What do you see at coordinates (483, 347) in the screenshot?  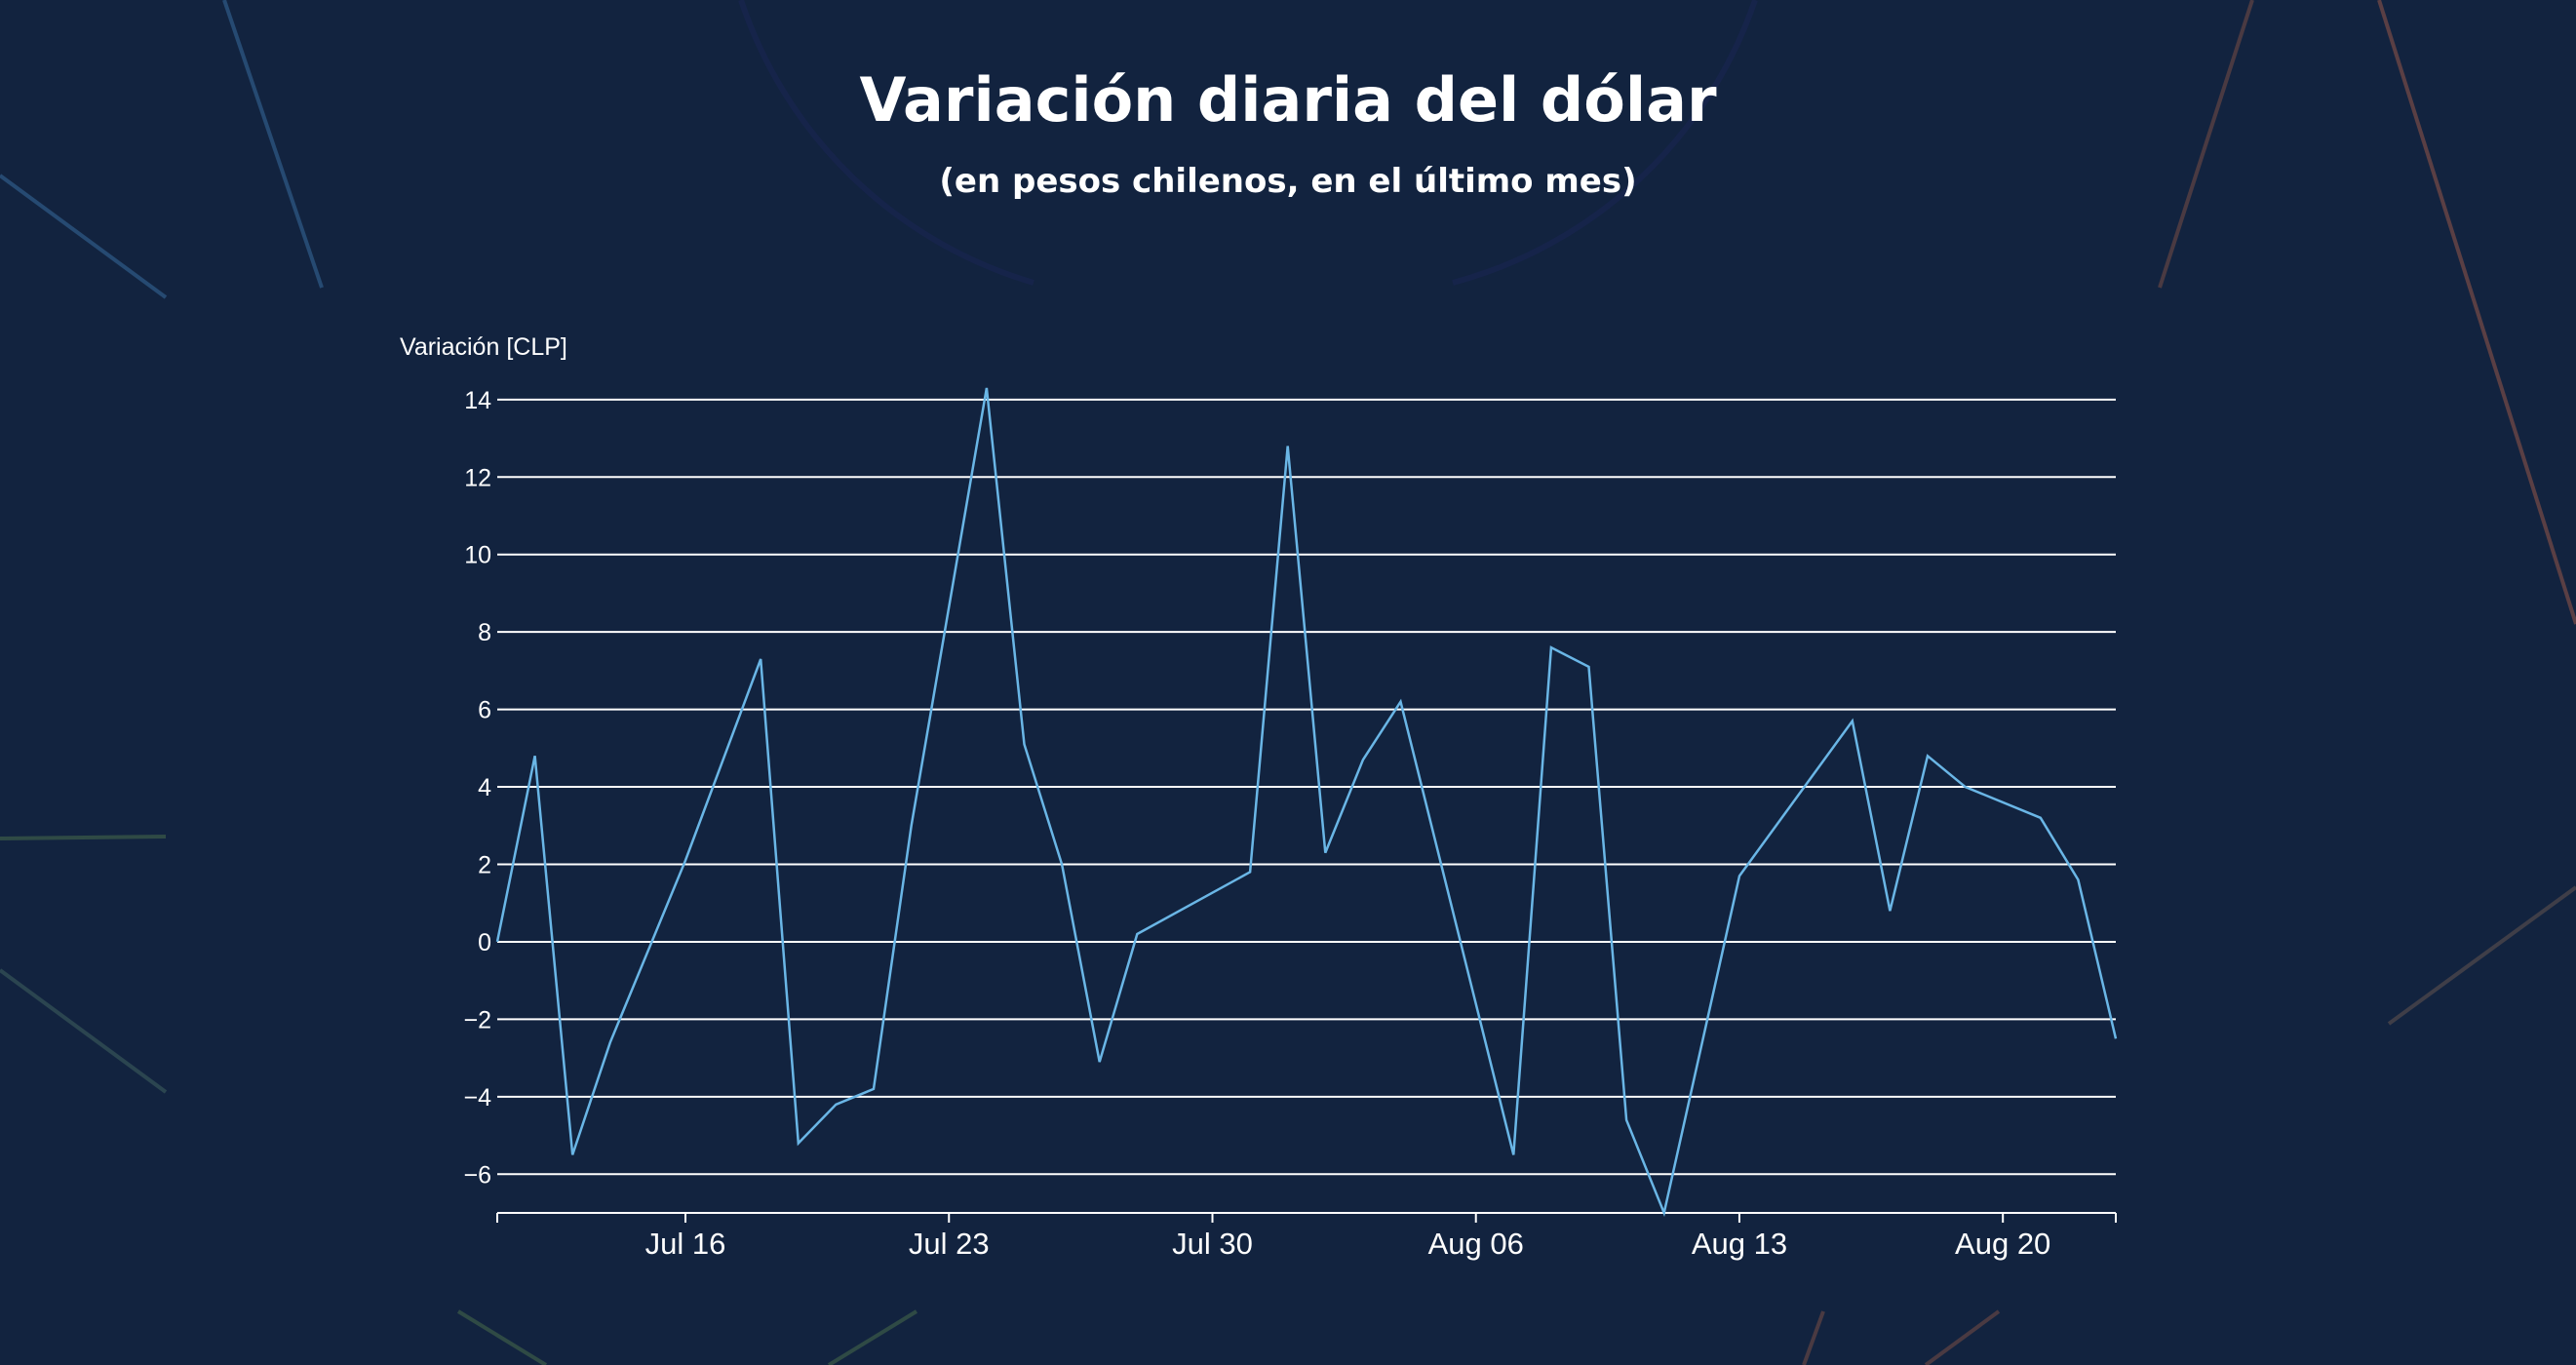 I see `y-axis-label: Variación [CLP]` at bounding box center [483, 347].